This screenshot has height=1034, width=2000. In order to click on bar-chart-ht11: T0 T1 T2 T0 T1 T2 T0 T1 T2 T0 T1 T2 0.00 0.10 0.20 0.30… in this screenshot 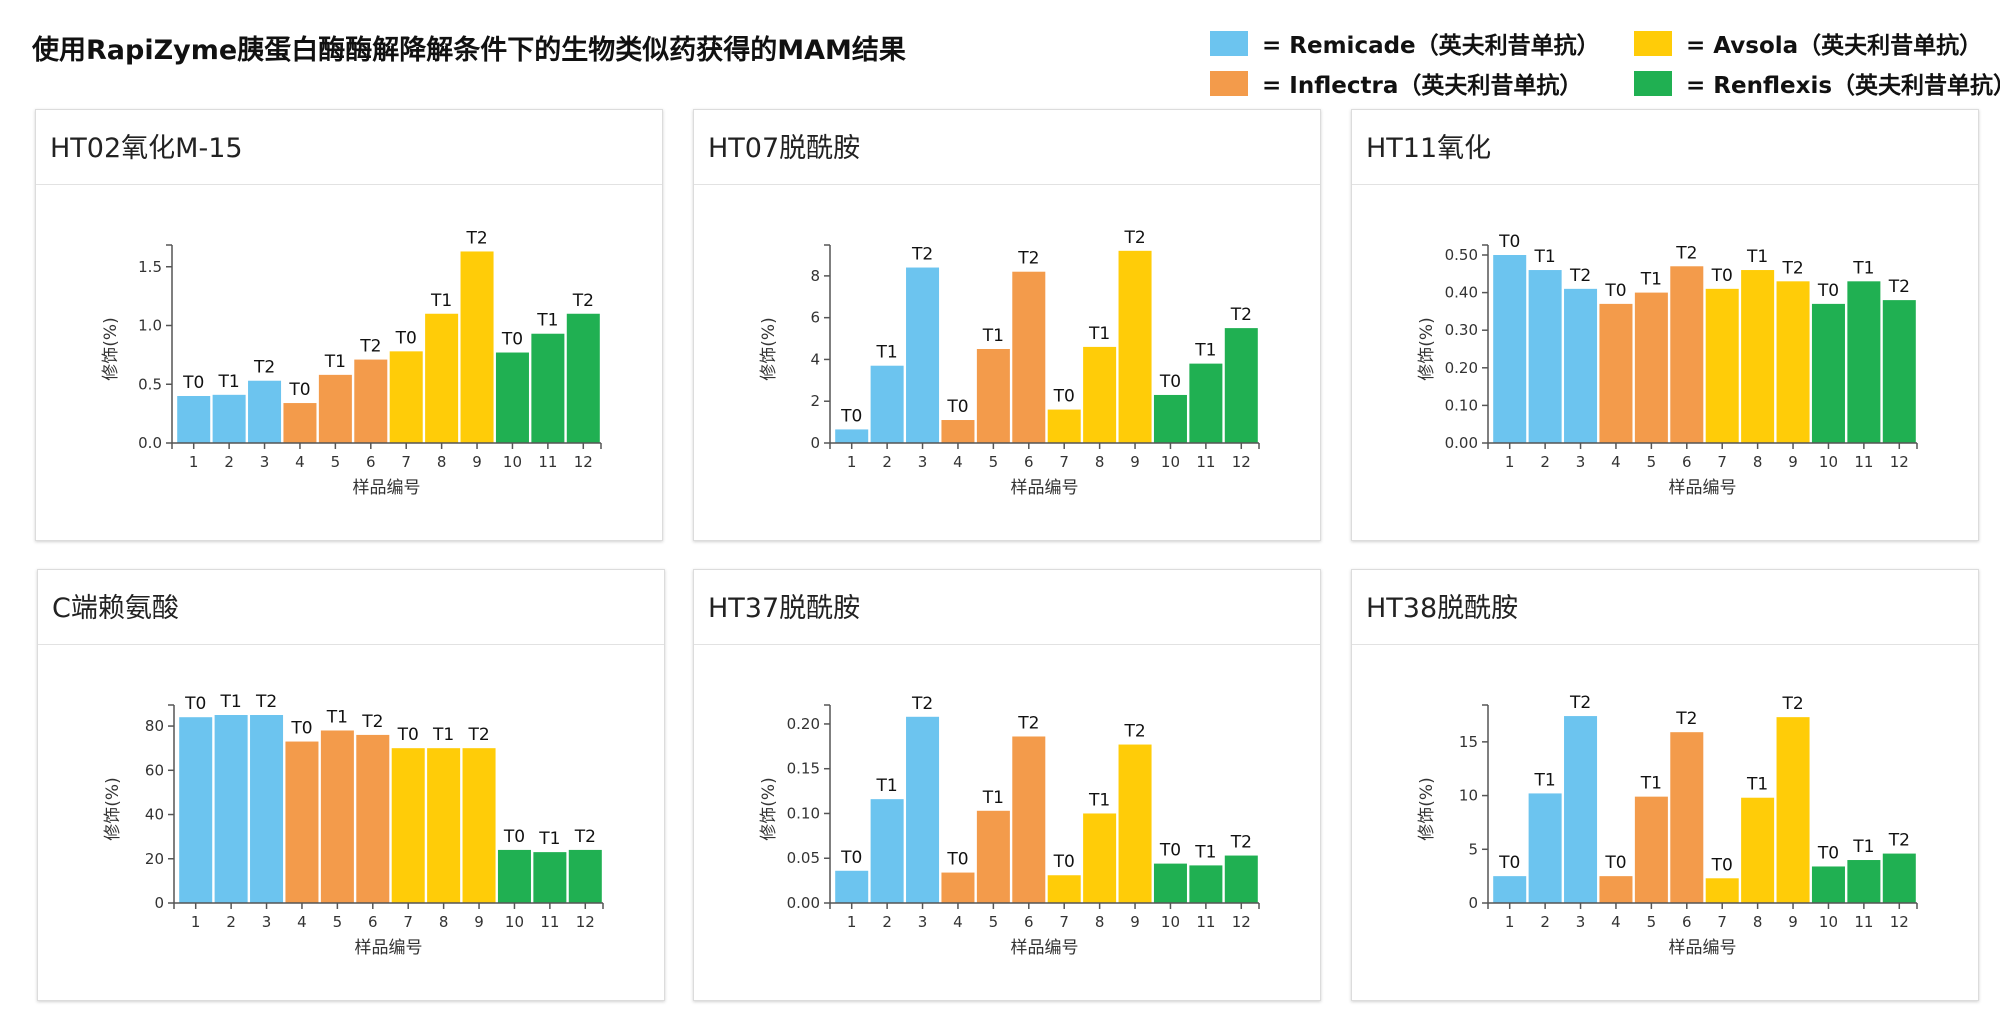, I will do `click(1667, 365)`.